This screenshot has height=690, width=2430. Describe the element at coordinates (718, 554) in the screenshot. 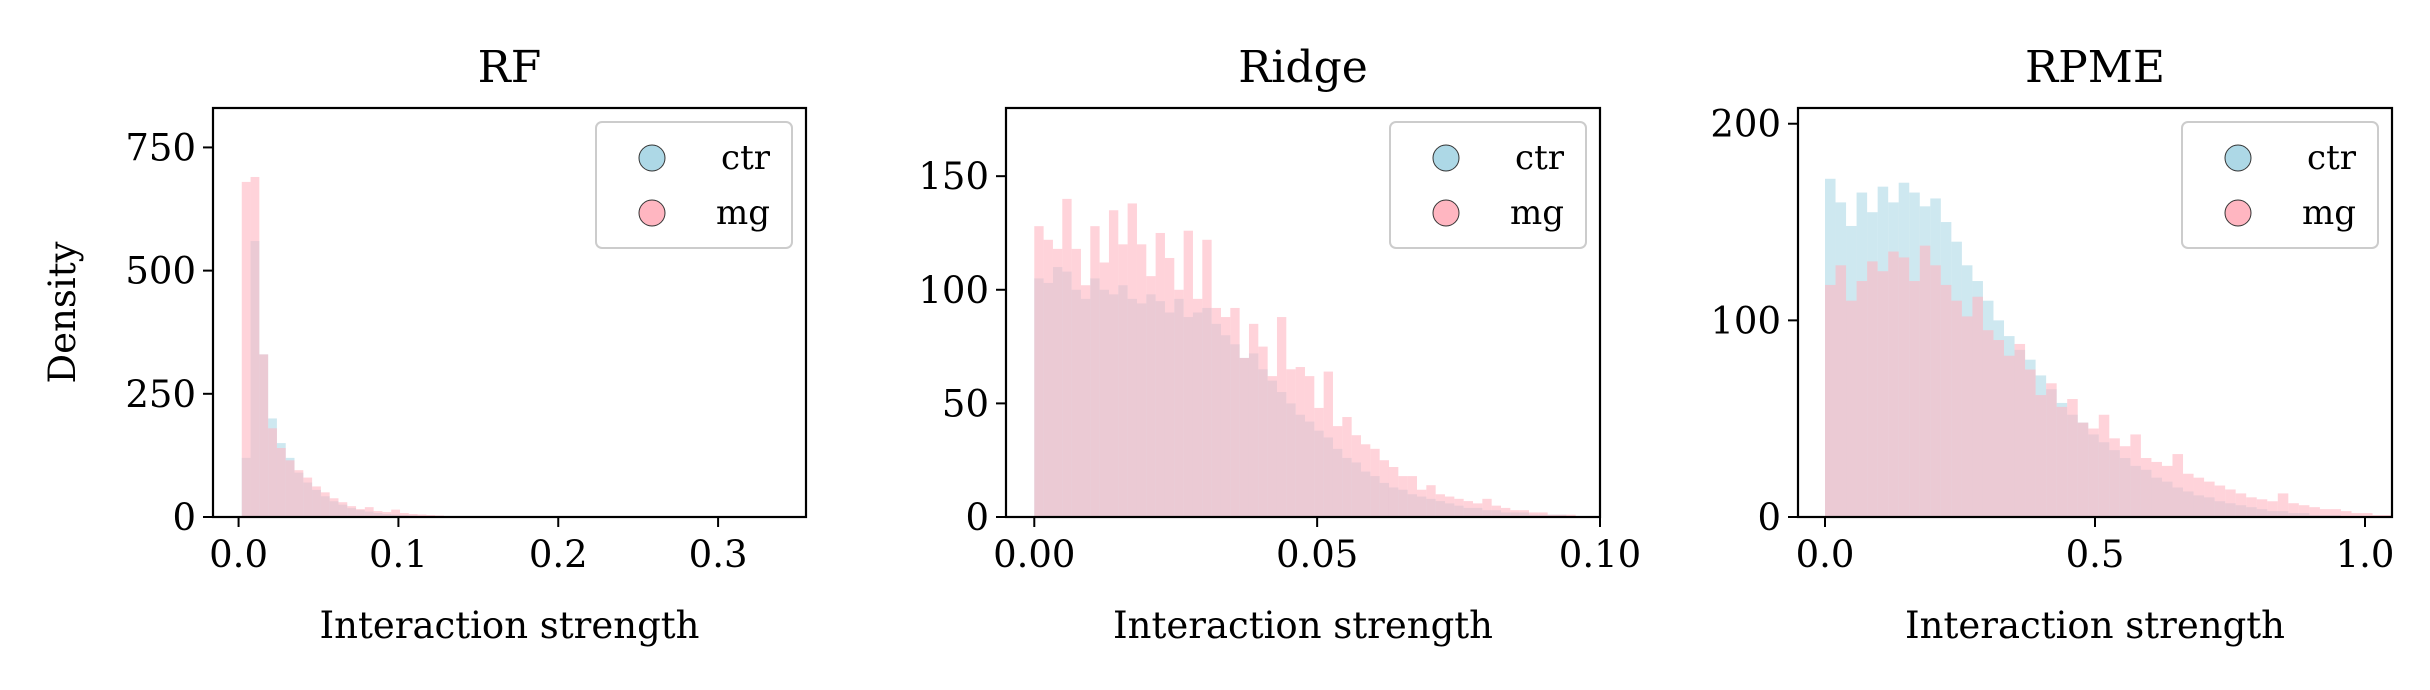

I see `x-tick-label: 0.3` at that location.